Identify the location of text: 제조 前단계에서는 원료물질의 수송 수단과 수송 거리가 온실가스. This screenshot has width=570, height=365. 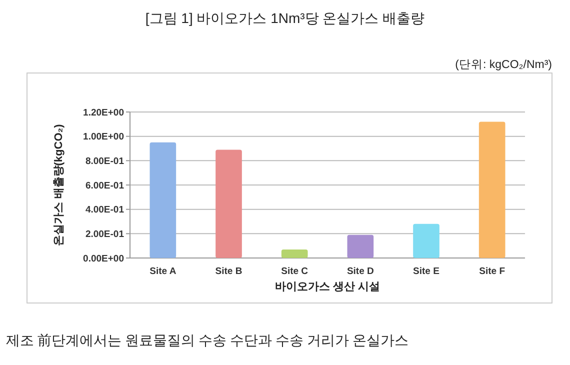
(207, 341).